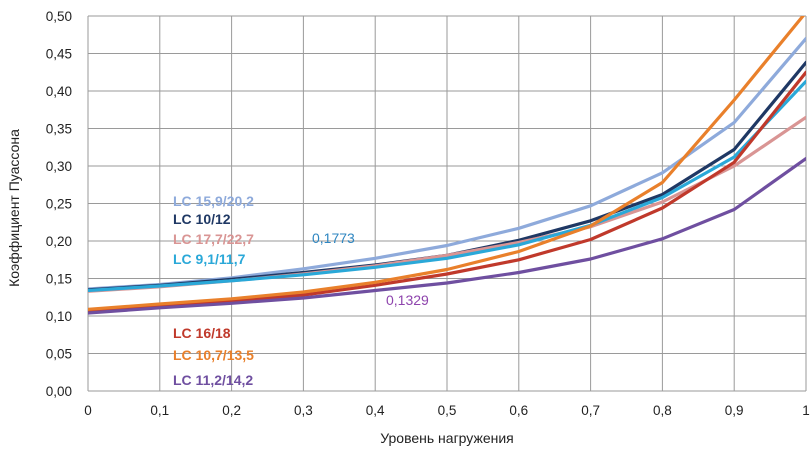 The height and width of the screenshot is (449, 810). What do you see at coordinates (59, 241) in the screenshot?
I see `y-tick-label: 0,20` at bounding box center [59, 241].